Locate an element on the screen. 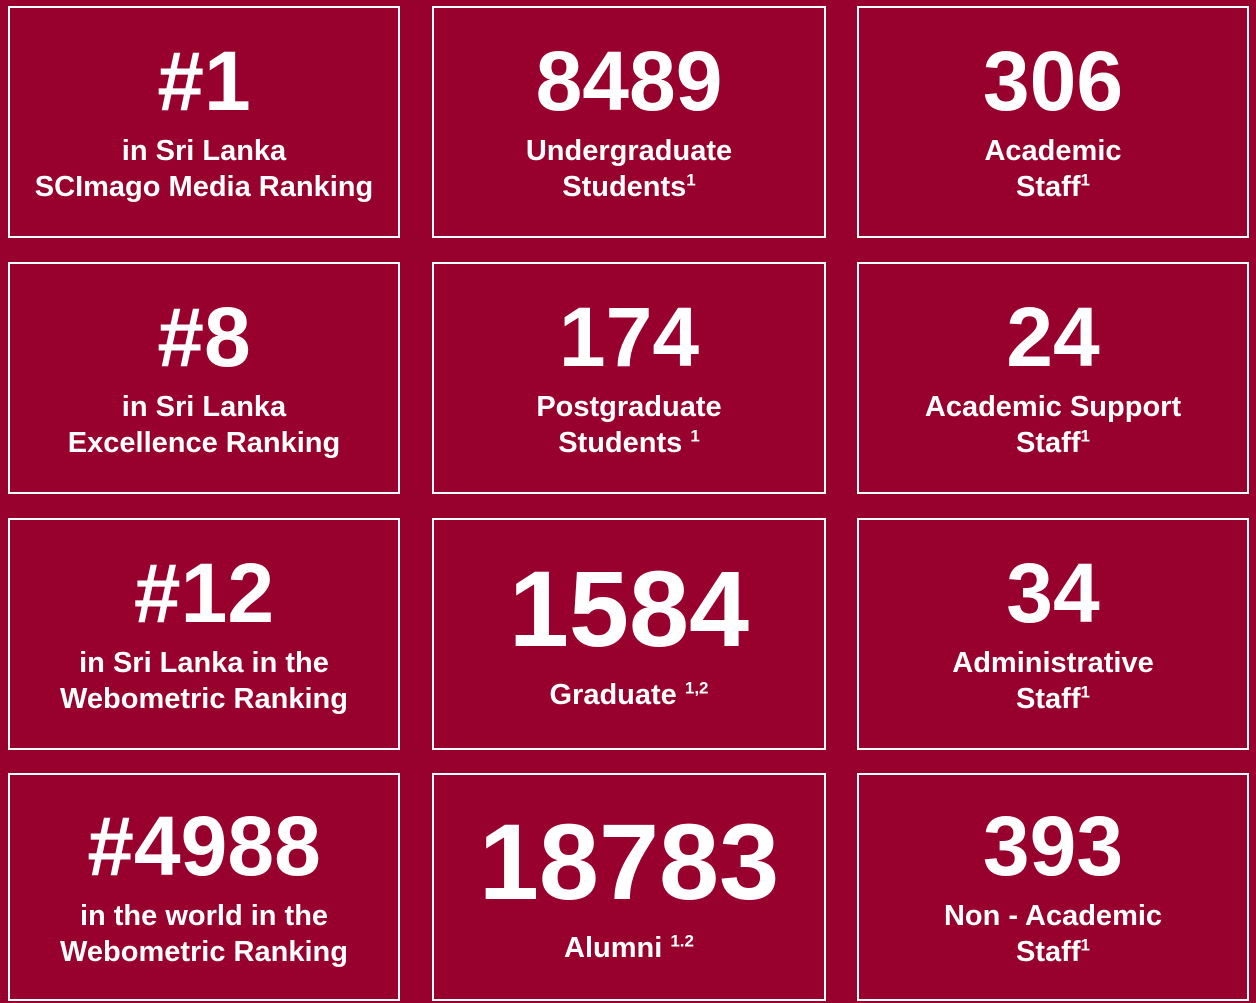  stat-label: Undergraduate is located at coordinates (629, 151).